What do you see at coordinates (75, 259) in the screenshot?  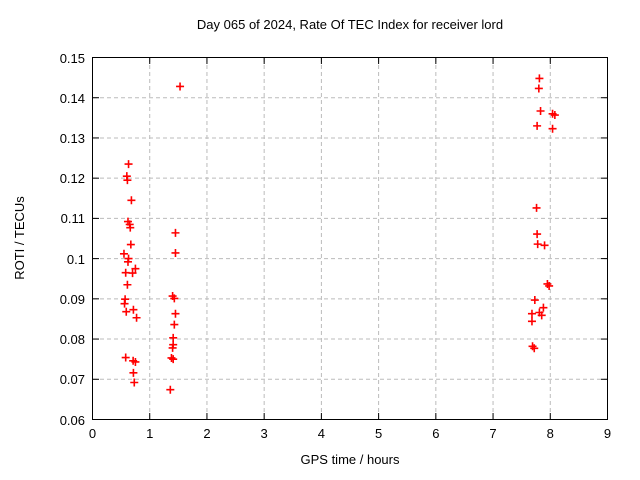 I see `y-tick-label: 0.1` at bounding box center [75, 259].